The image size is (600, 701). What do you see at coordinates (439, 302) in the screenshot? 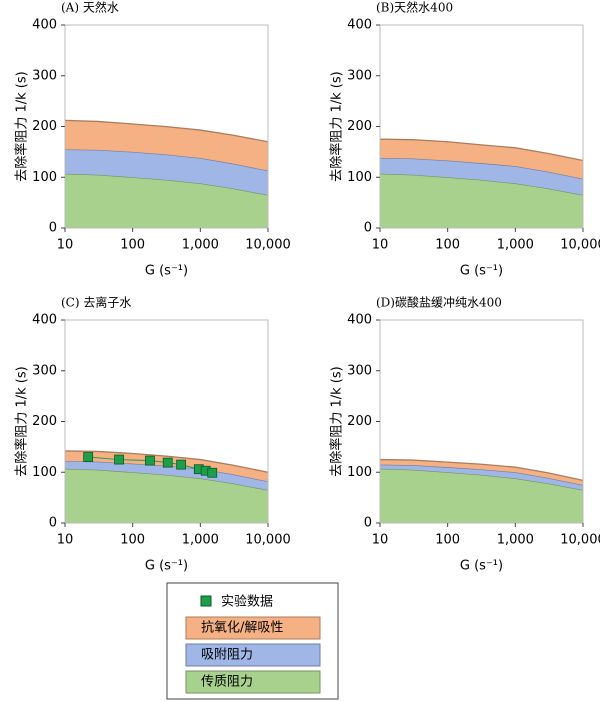
I see `chart-title: (D)碳酸盐缓冲纯水400` at bounding box center [439, 302].